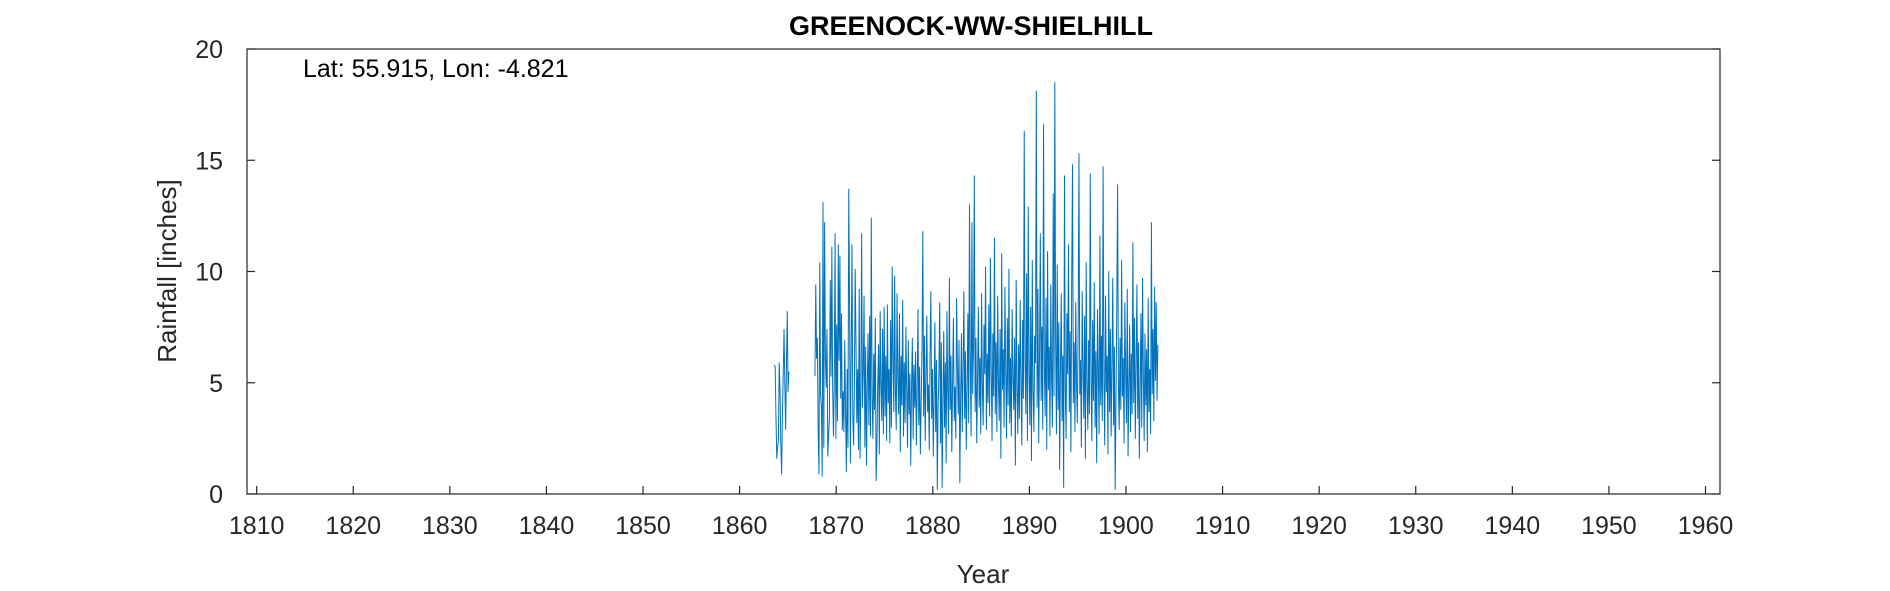  What do you see at coordinates (1416, 526) in the screenshot?
I see `x-tick-label: 1930` at bounding box center [1416, 526].